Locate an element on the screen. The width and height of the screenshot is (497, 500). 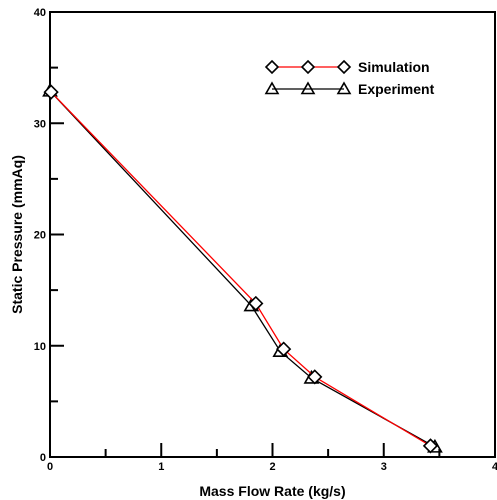
x-tick-label: 1 is located at coordinates (161, 467).